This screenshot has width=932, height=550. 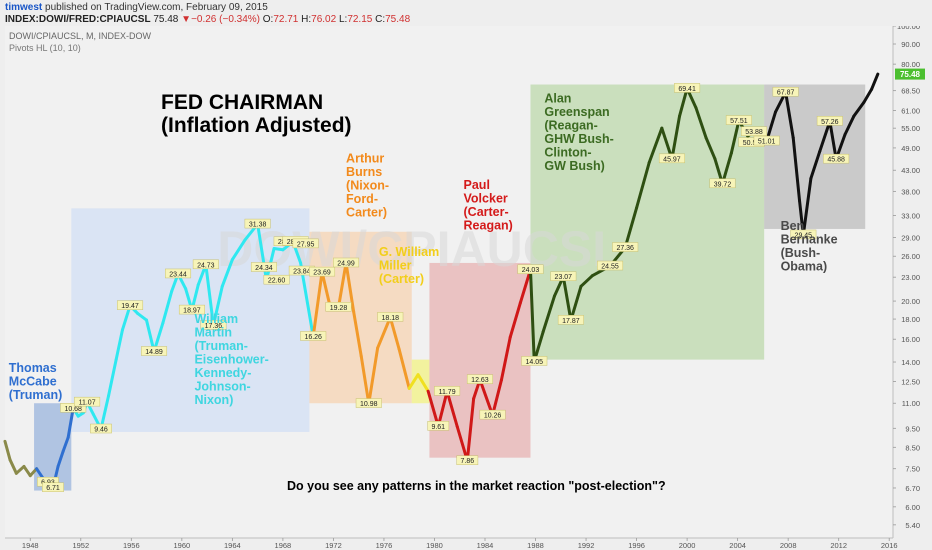 I want to click on close-label: C:, so click(x=380, y=19).